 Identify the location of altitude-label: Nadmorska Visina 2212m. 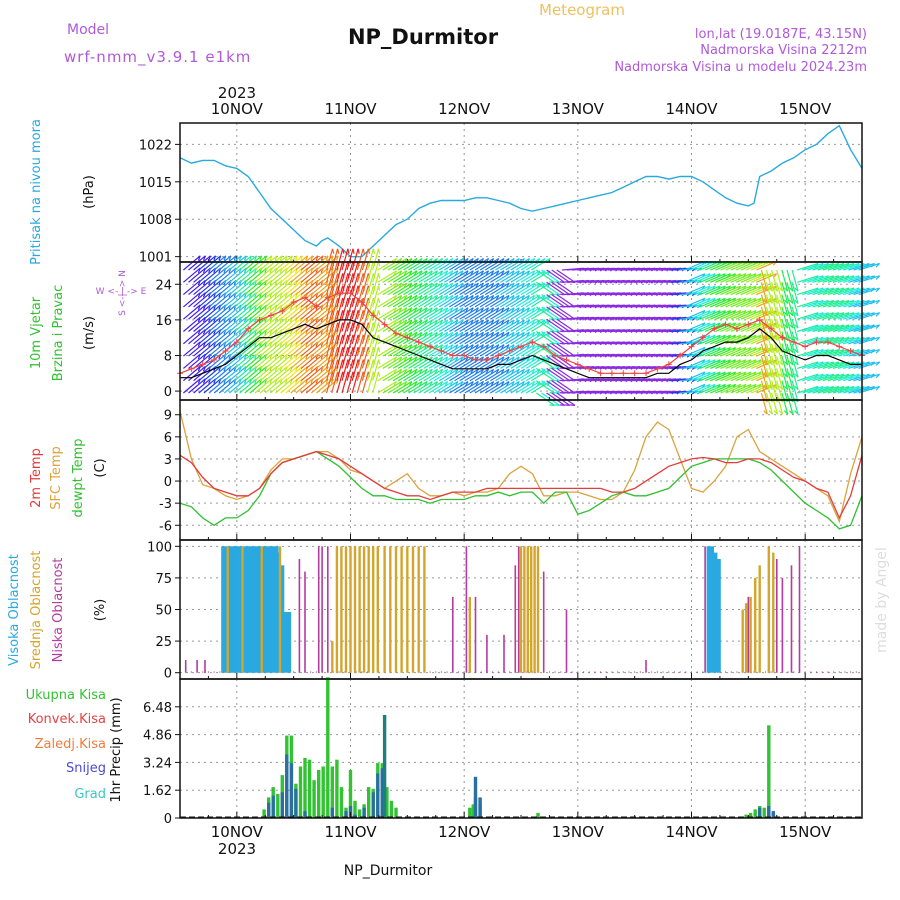
(783, 50).